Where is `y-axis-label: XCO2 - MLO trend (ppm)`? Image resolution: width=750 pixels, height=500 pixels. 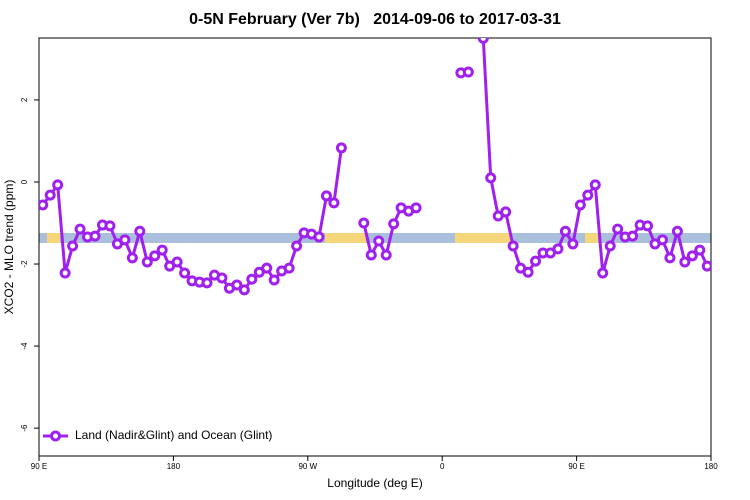
y-axis-label: XCO2 - MLO trend (ppm) is located at coordinates (9, 247).